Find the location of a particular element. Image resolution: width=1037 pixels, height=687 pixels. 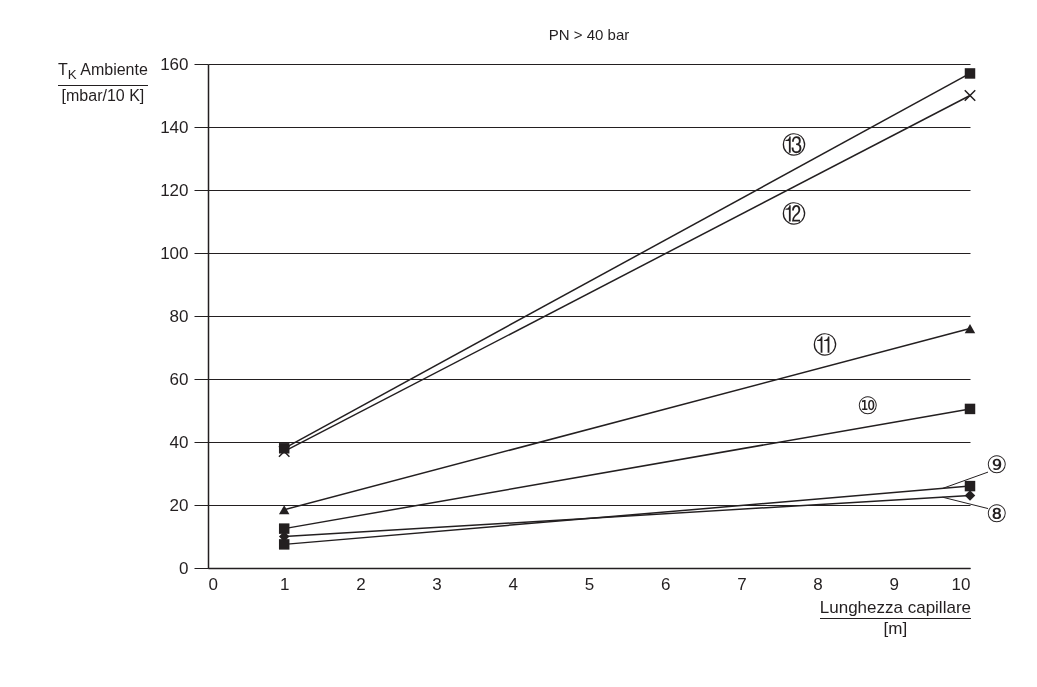

series-label: ⑩ is located at coordinates (867, 405).